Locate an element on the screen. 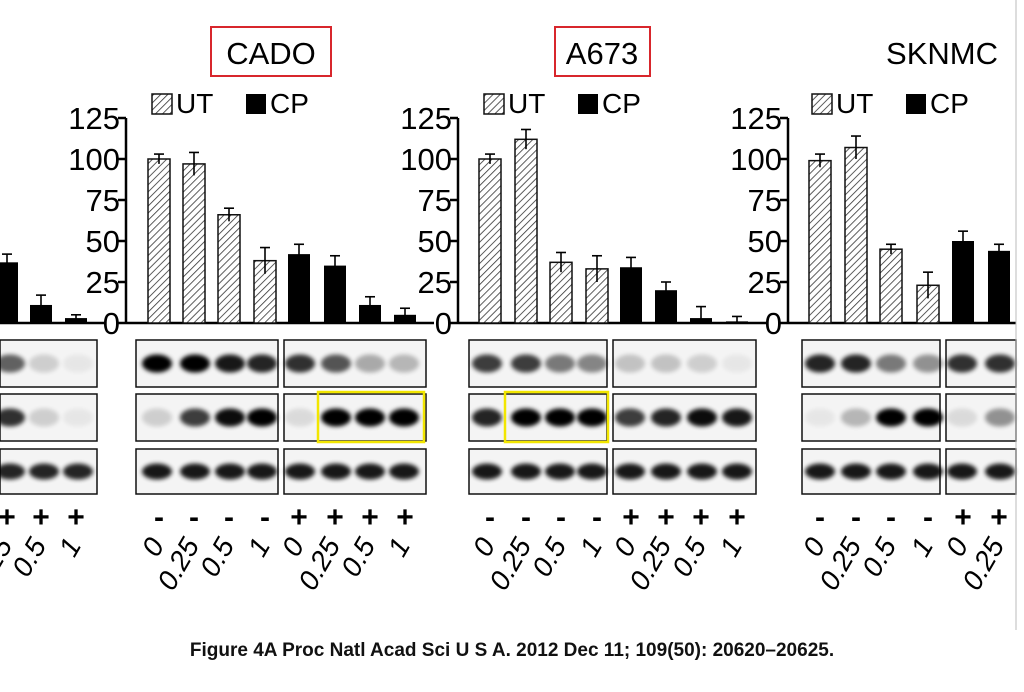 The width and height of the screenshot is (1024, 692). legend-cp-label: CP is located at coordinates (949, 103).